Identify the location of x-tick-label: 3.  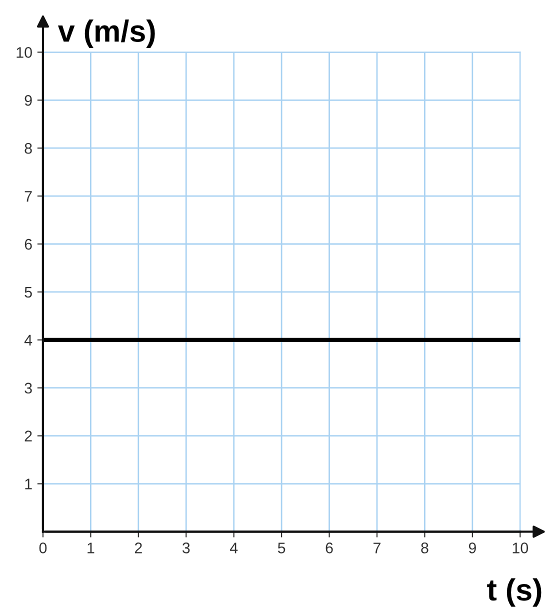
(186, 548).